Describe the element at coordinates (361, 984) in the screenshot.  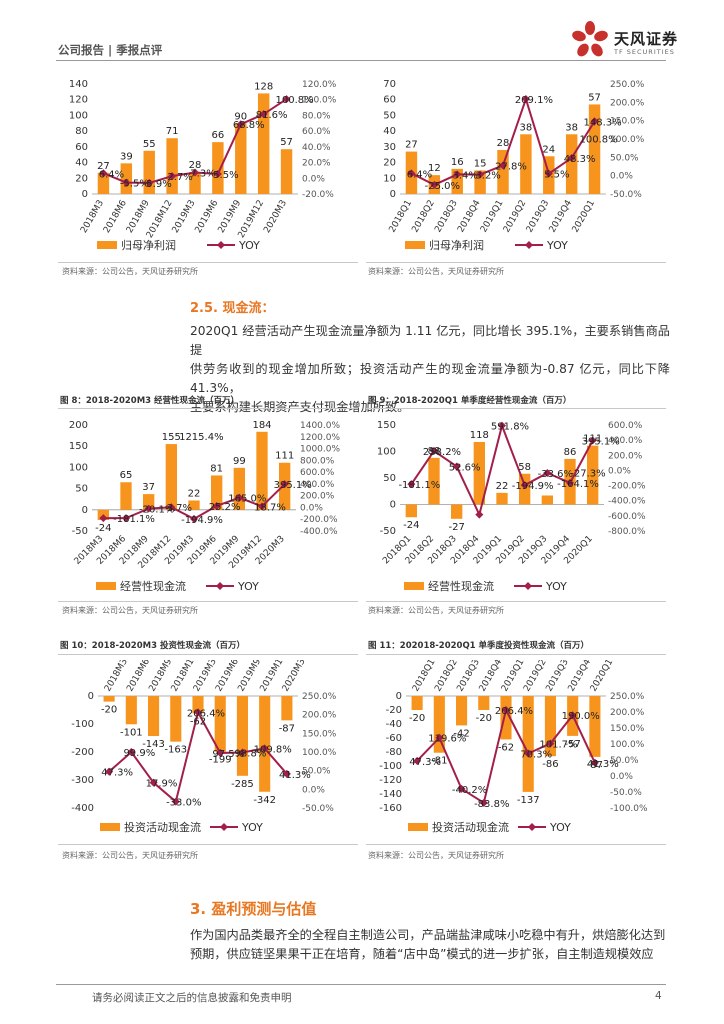
I see `footer-divider` at that location.